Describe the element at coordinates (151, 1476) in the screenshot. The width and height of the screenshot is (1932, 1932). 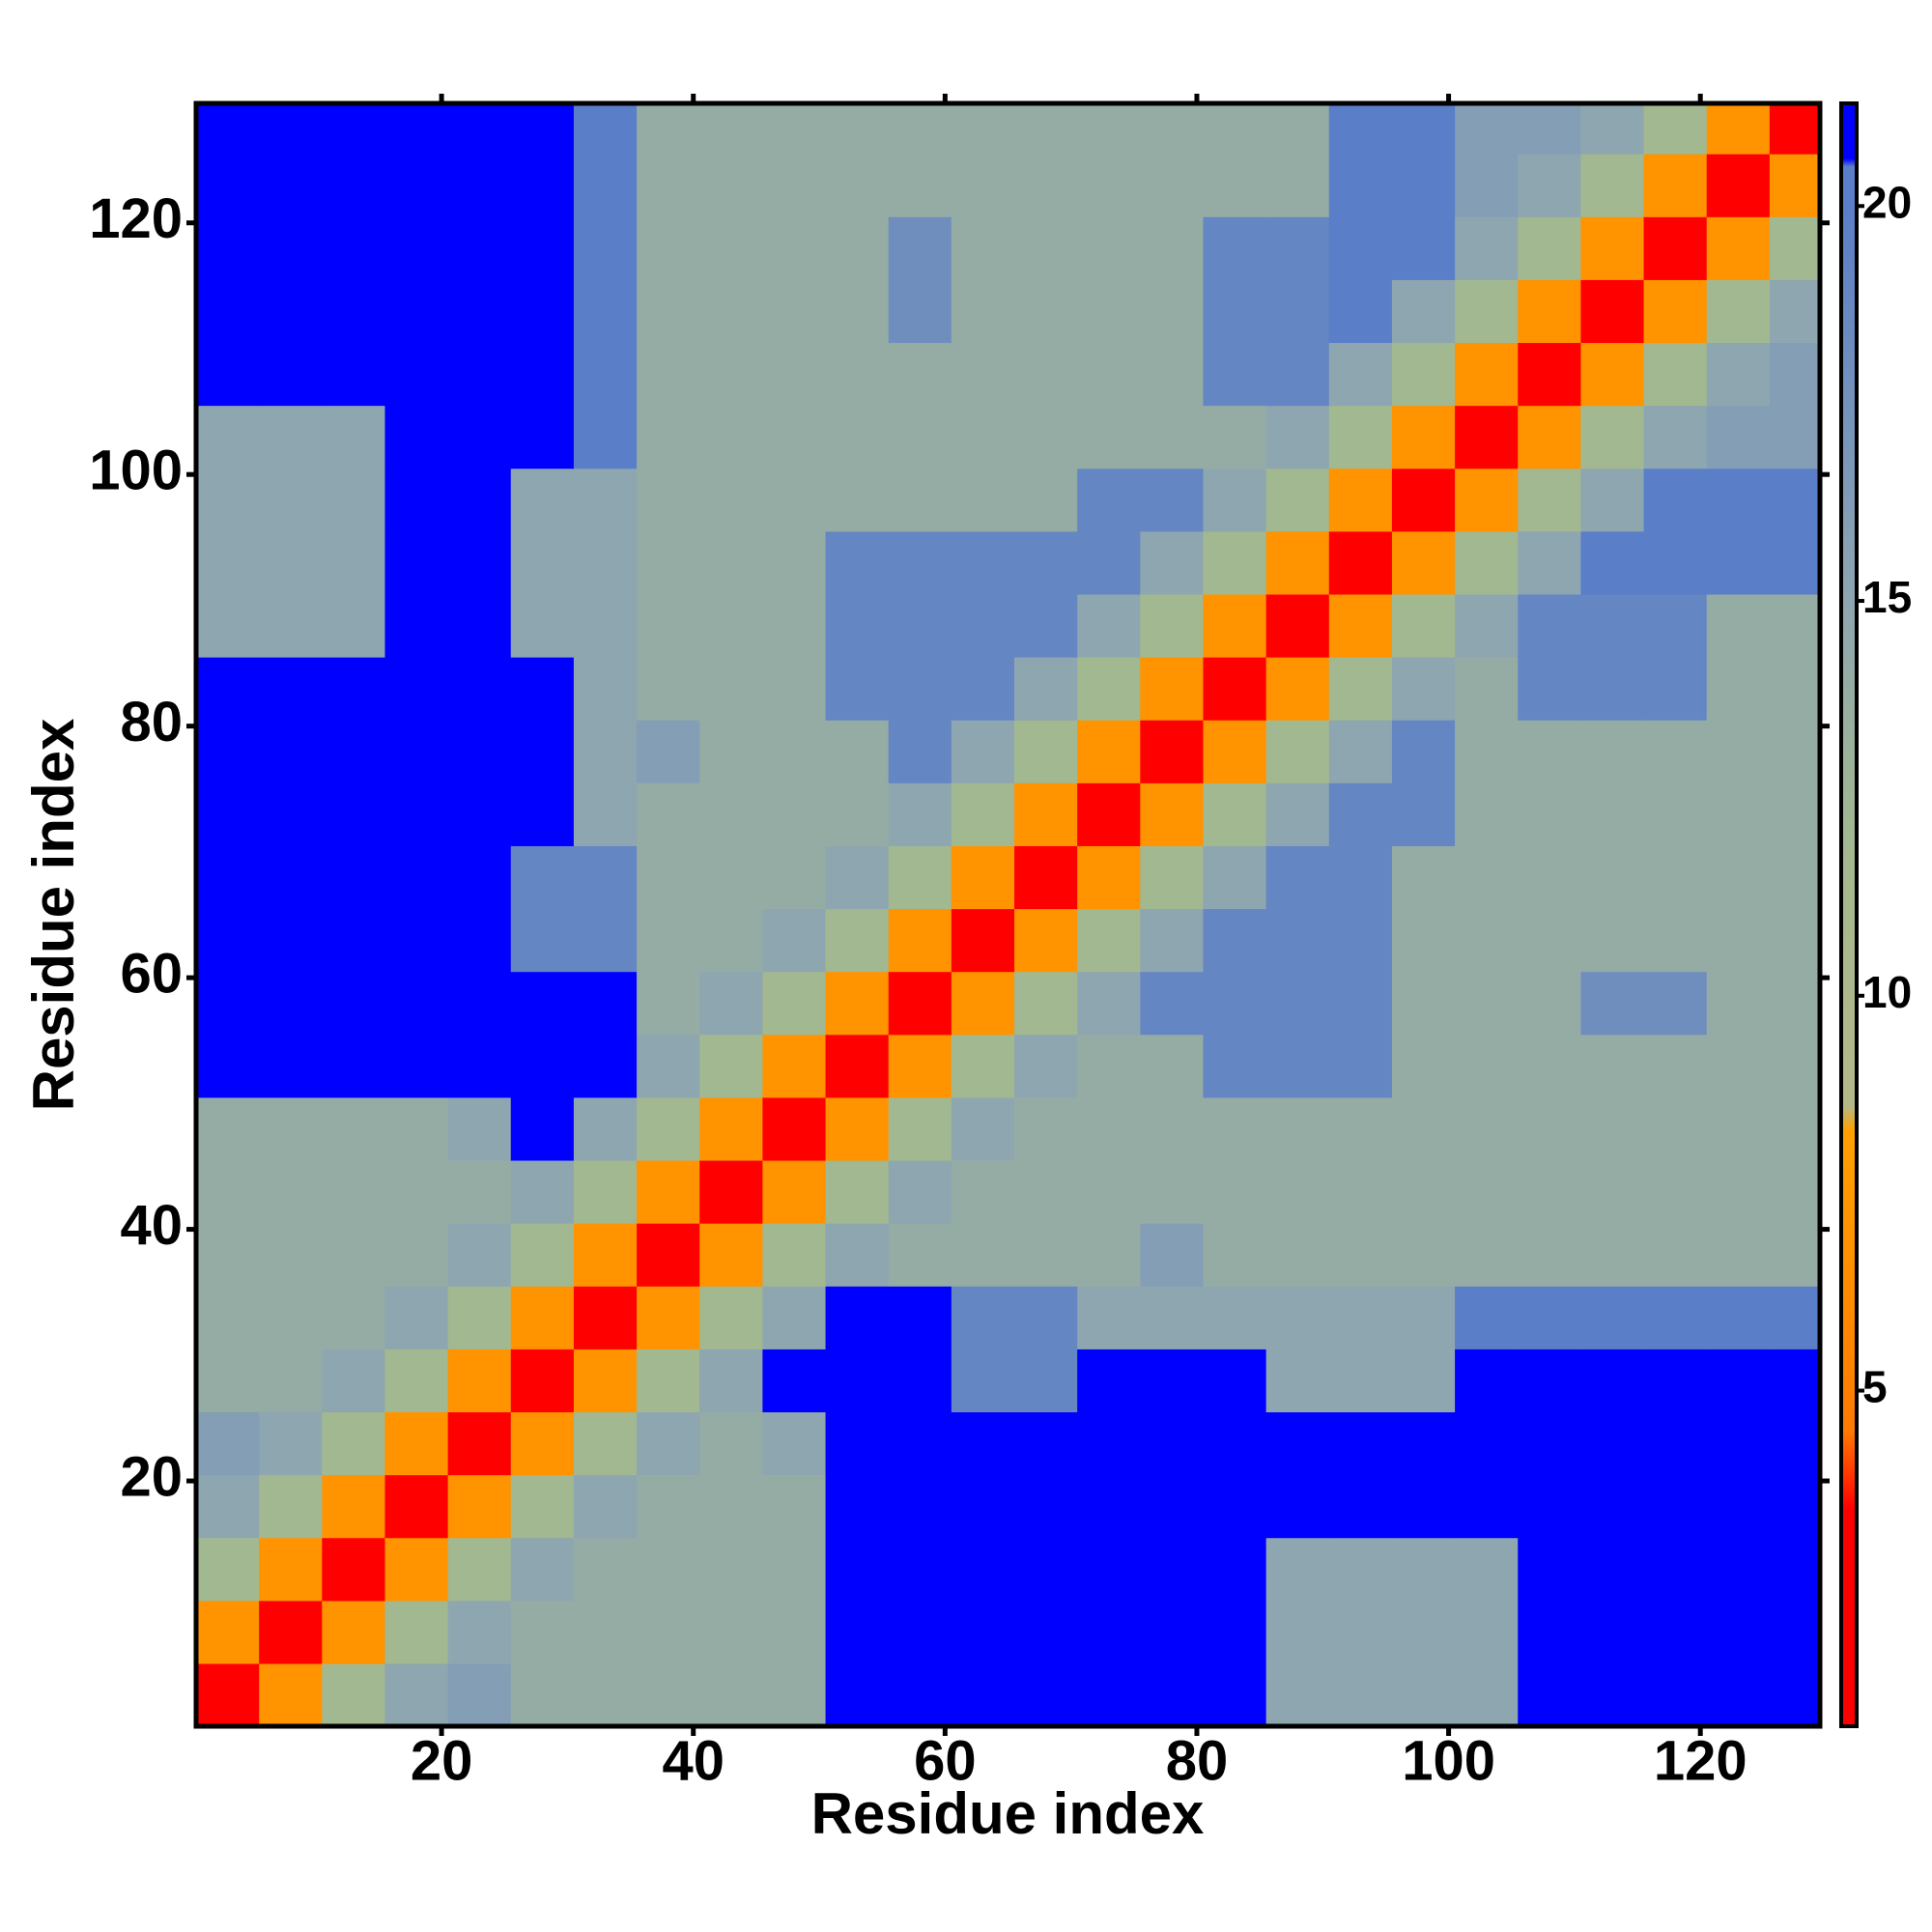
I see `y-tick-label: 20` at that location.